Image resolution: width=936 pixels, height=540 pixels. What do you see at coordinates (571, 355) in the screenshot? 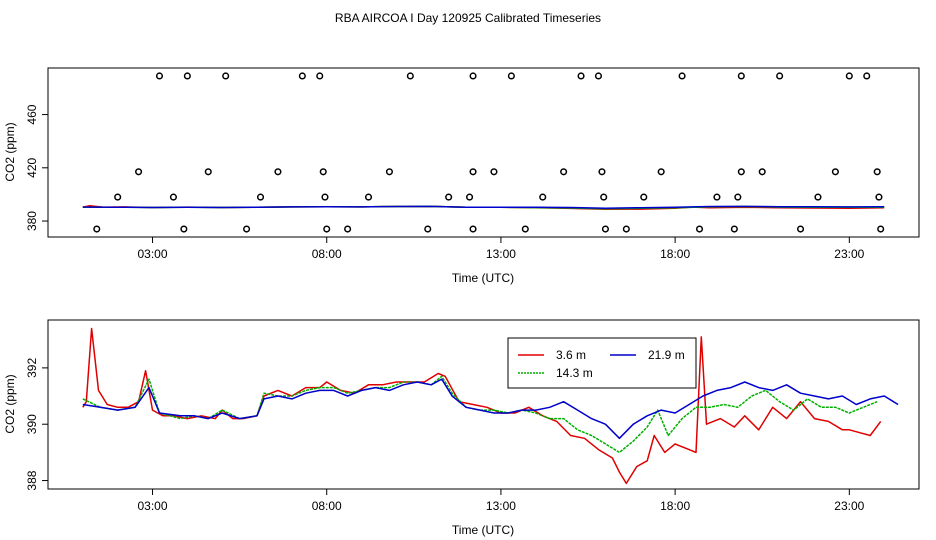
I see `legend-label-3-6m: 3.6 m` at bounding box center [571, 355].